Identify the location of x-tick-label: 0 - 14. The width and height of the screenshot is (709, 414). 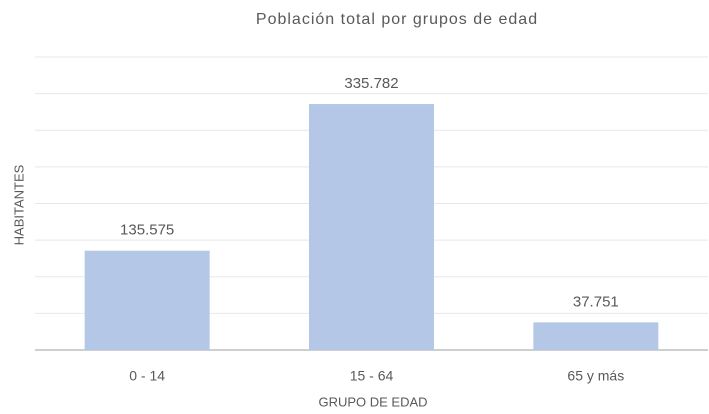
(147, 376).